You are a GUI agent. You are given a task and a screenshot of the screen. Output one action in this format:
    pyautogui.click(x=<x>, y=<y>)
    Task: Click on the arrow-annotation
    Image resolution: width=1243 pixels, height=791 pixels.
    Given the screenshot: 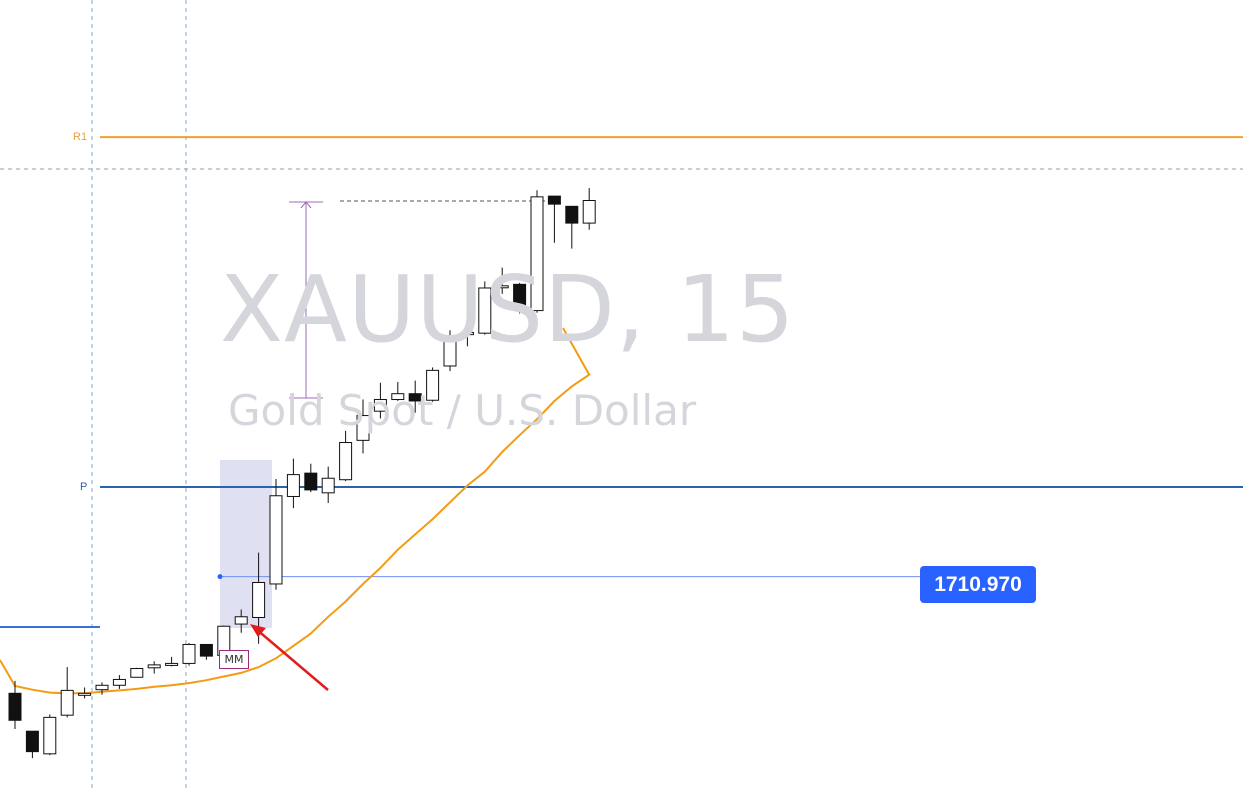 What is the action you would take?
    pyautogui.click(x=289, y=657)
    